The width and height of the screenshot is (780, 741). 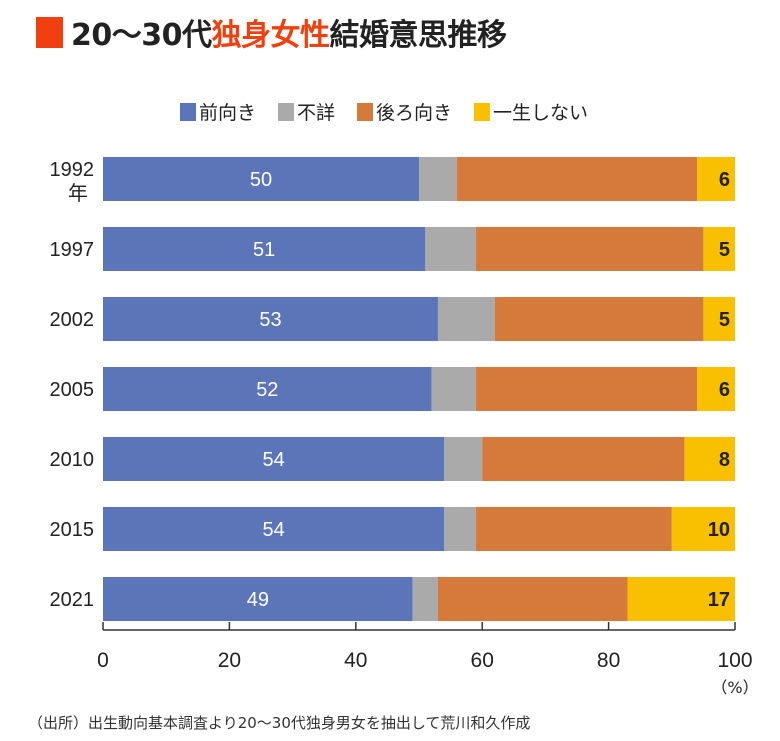 I want to click on data-label: 51, so click(x=264, y=250).